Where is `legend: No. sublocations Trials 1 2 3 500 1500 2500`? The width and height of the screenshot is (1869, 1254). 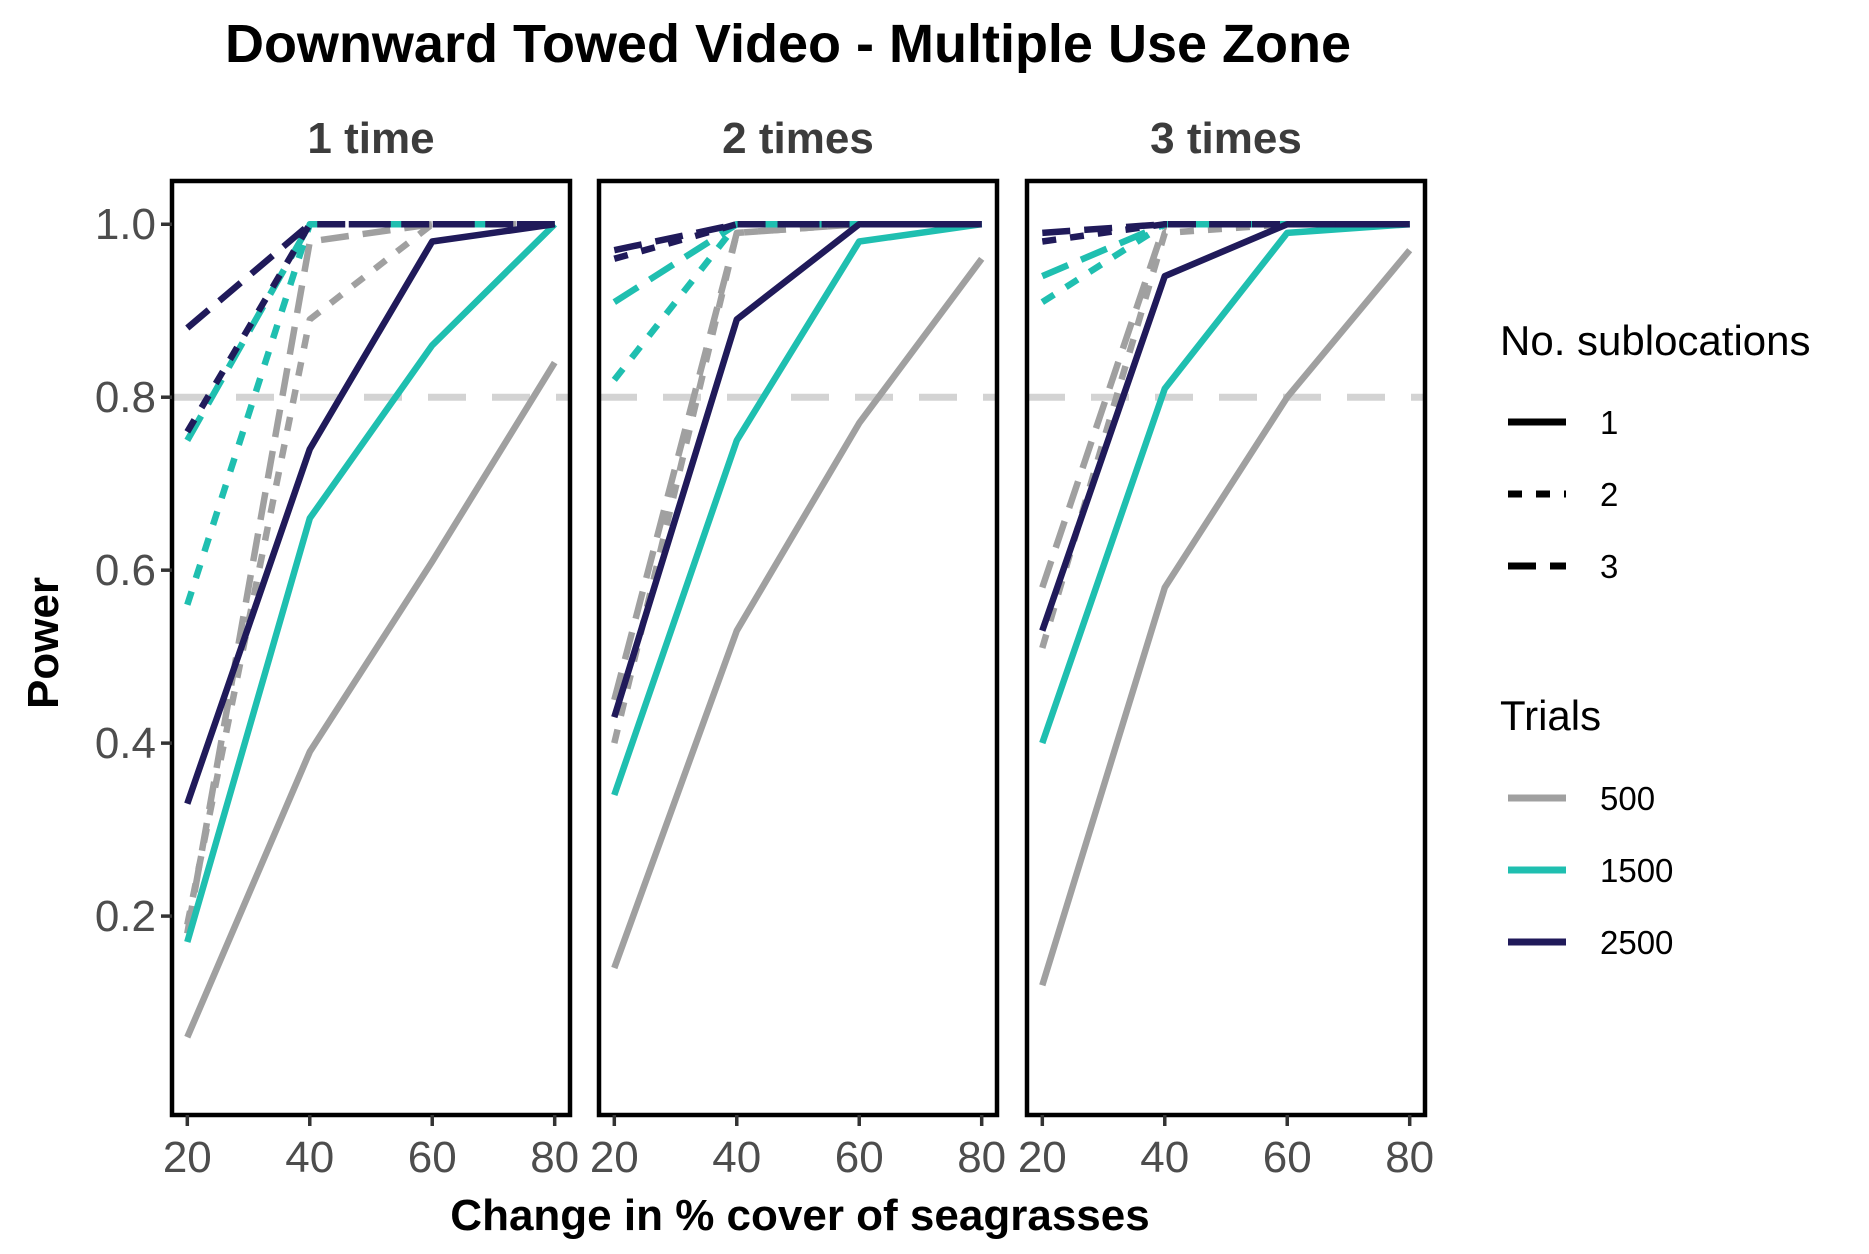
legend: No. sublocations Trials 1 2 3 500 1500 2500 is located at coordinates (1655, 639).